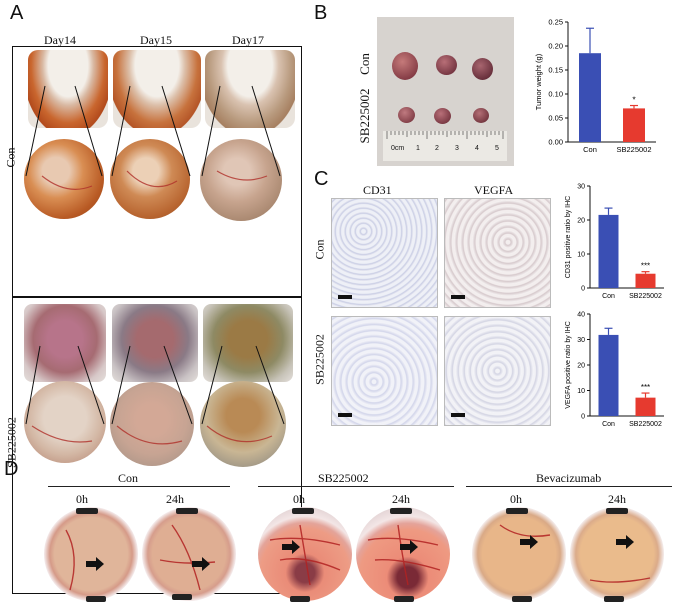 The width and height of the screenshot is (676, 606). What do you see at coordinates (568, 237) in the screenshot?
I see `y-axis-label: CD31 positive ratio by IHC` at bounding box center [568, 237].